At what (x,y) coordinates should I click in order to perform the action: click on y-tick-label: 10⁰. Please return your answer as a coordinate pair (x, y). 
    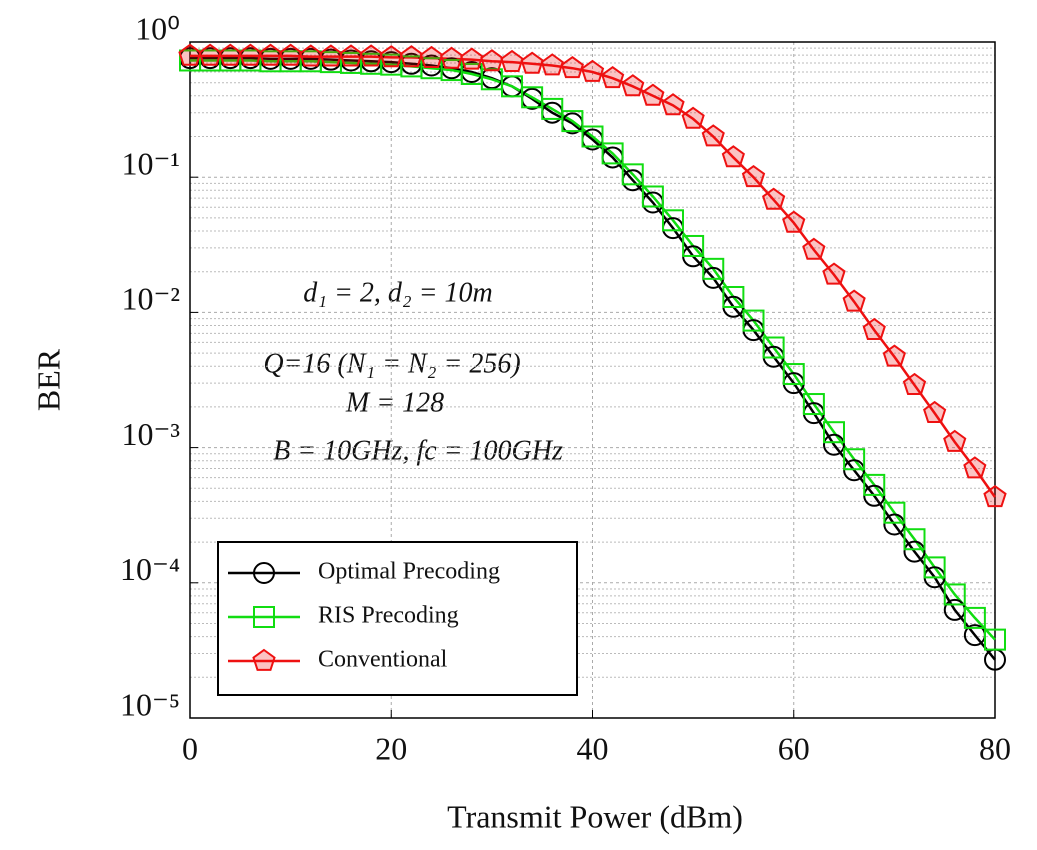
    Looking at the image, I should click on (157, 28).